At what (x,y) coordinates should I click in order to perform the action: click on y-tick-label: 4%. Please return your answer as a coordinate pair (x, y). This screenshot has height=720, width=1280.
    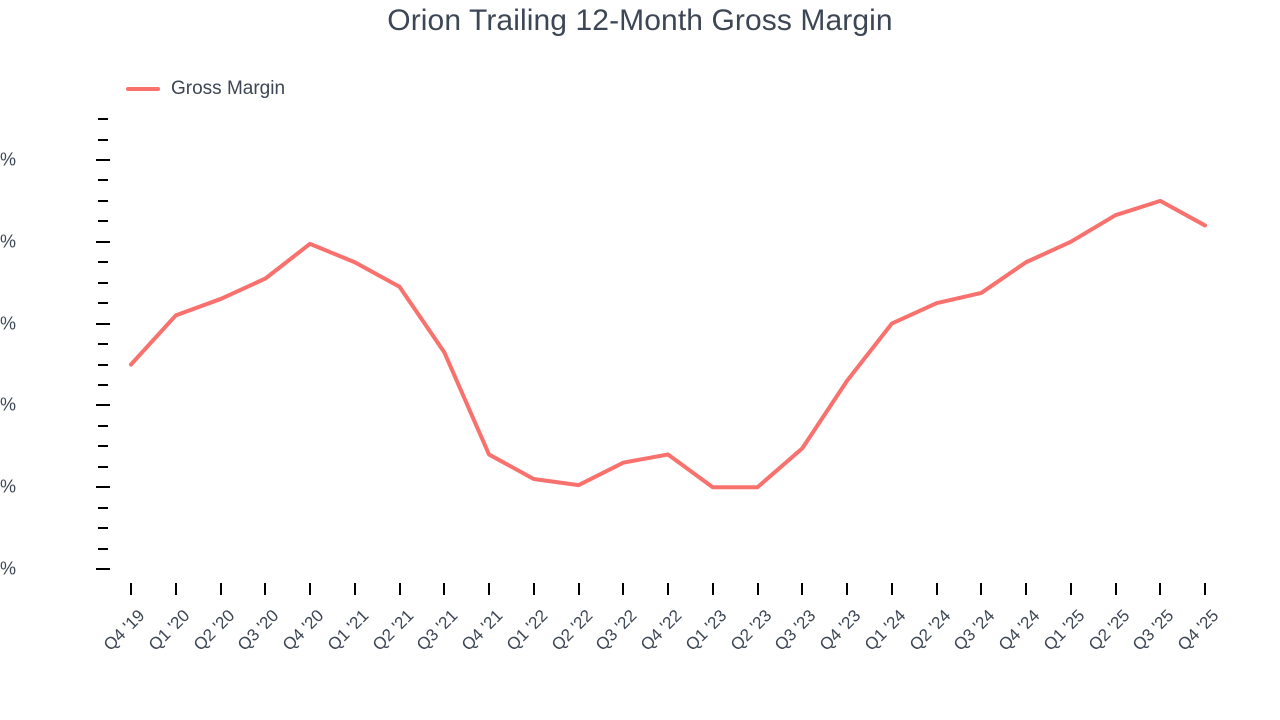
    Looking at the image, I should click on (8, 568).